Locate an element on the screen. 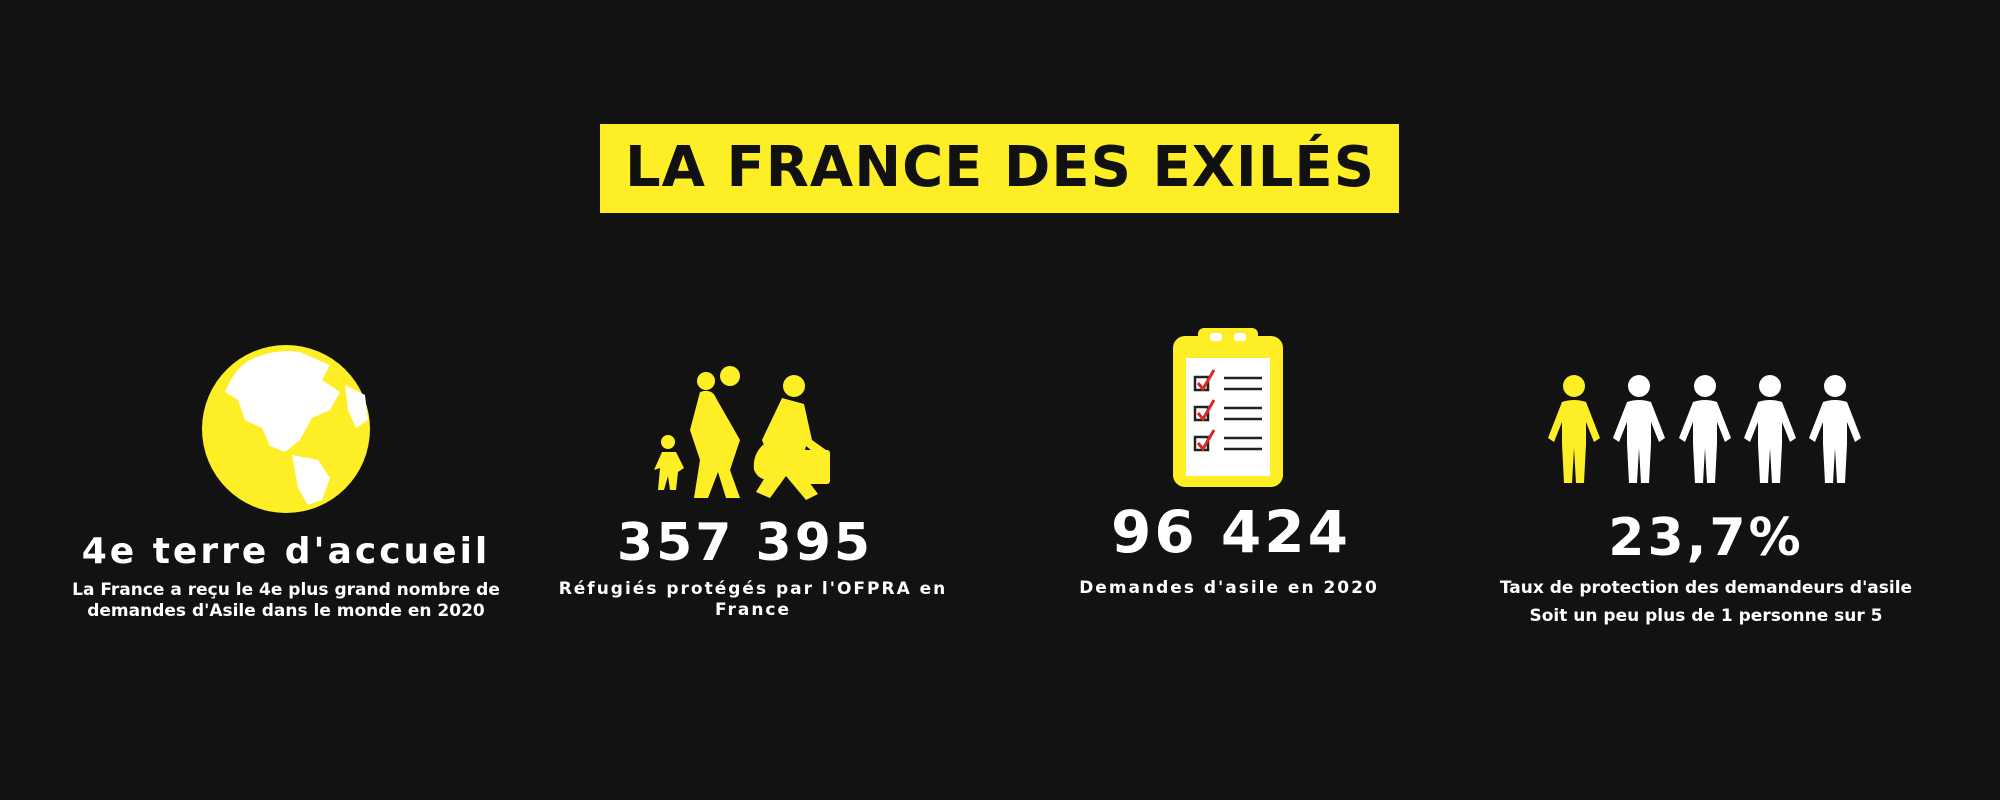 This screenshot has width=2000, height=800. title: LA FRANCE DES EXILÉS is located at coordinates (1000, 167).